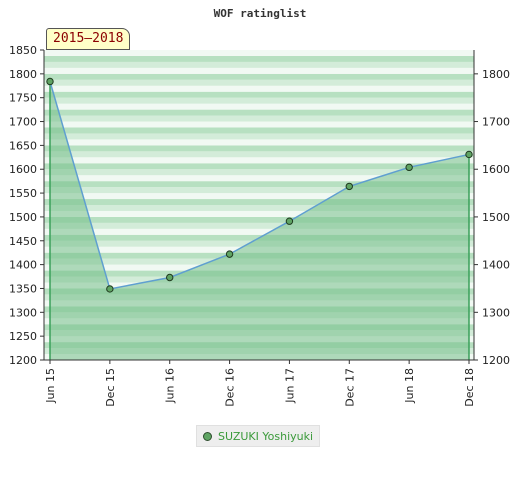 The height and width of the screenshot is (480, 520). Describe the element at coordinates (260, 13) in the screenshot. I see `chart-title: WOF ratinglist` at that location.